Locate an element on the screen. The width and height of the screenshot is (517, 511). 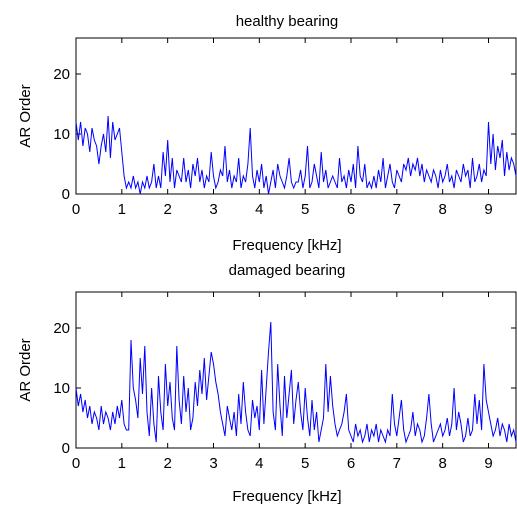
chart-title: damaged bearing is located at coordinates (287, 270).